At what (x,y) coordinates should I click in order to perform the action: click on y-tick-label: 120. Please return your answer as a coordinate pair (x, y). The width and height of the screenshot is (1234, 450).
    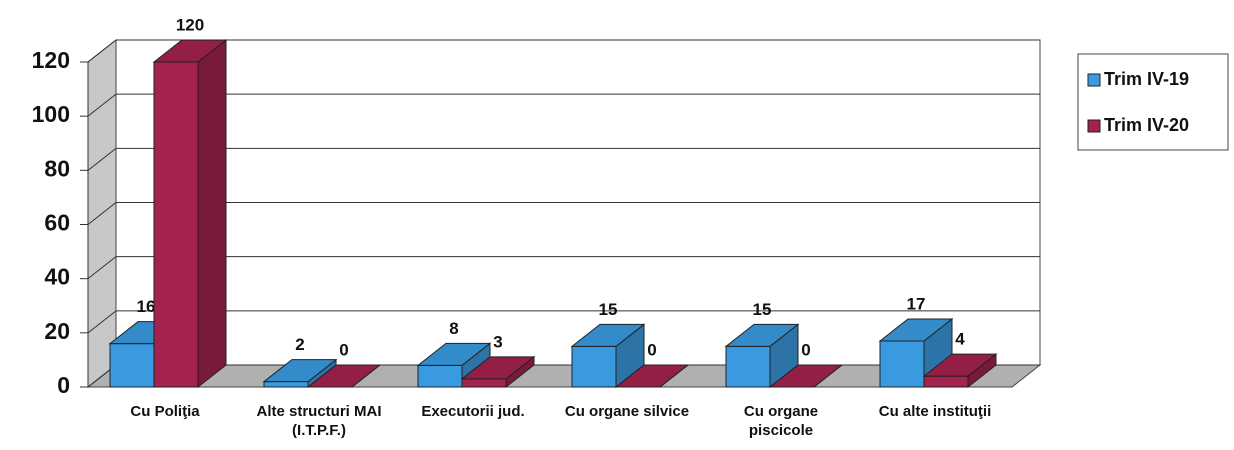
    Looking at the image, I should click on (51, 60).